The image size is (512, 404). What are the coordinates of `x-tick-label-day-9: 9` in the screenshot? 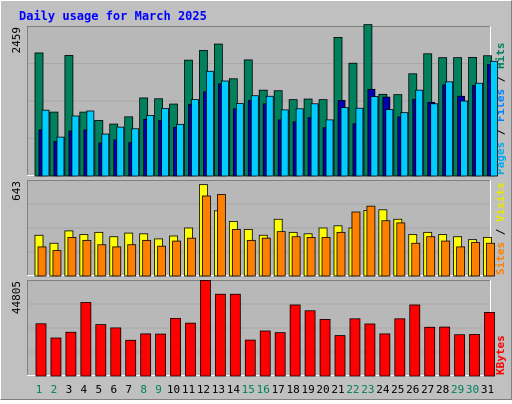 It's located at (158, 389).